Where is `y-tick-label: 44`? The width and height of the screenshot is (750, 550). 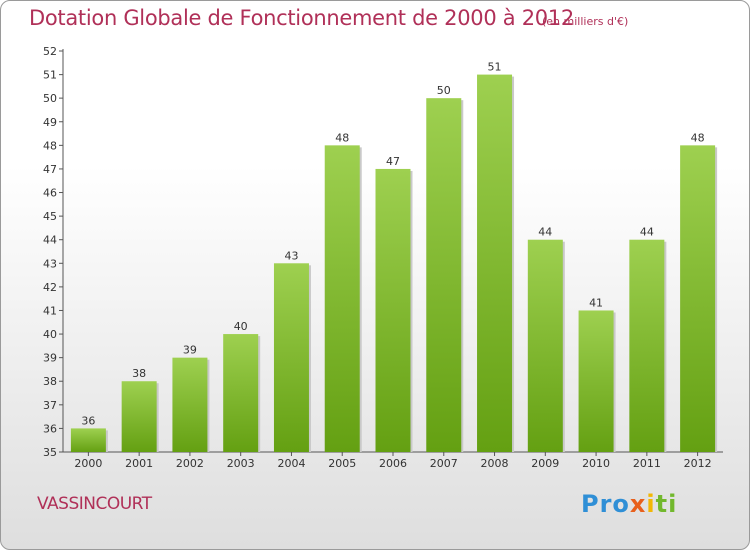
y-tick-label: 44 is located at coordinates (50, 240).